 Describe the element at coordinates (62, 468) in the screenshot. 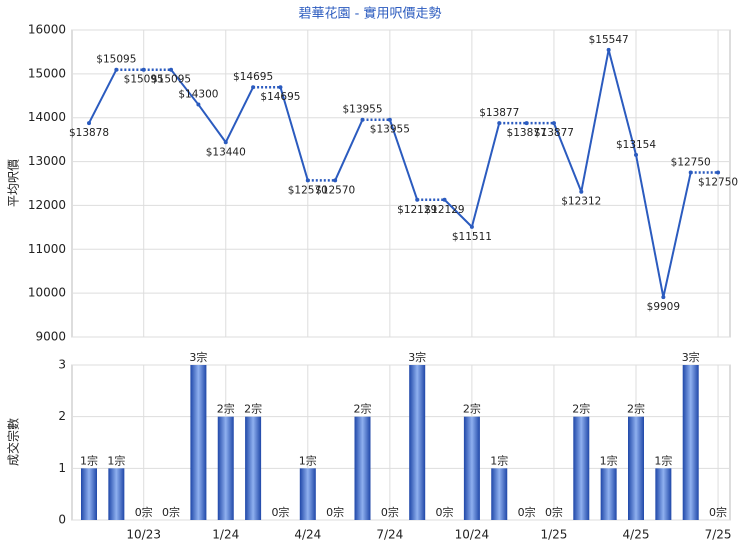

I see `y-tick-label: 1` at that location.